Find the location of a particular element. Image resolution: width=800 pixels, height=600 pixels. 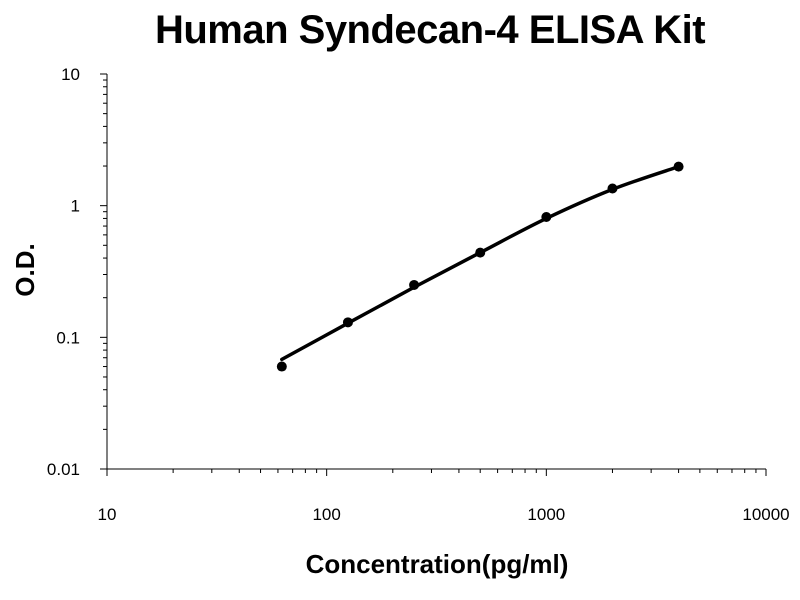

x-tick-label: 10000 is located at coordinates (765, 514).